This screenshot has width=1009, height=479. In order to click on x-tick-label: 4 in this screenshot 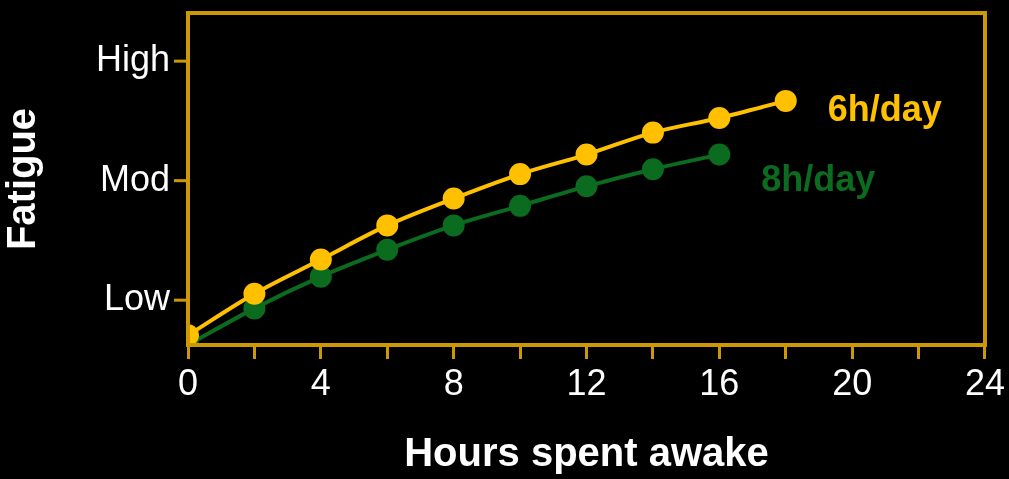, I will do `click(320, 382)`.